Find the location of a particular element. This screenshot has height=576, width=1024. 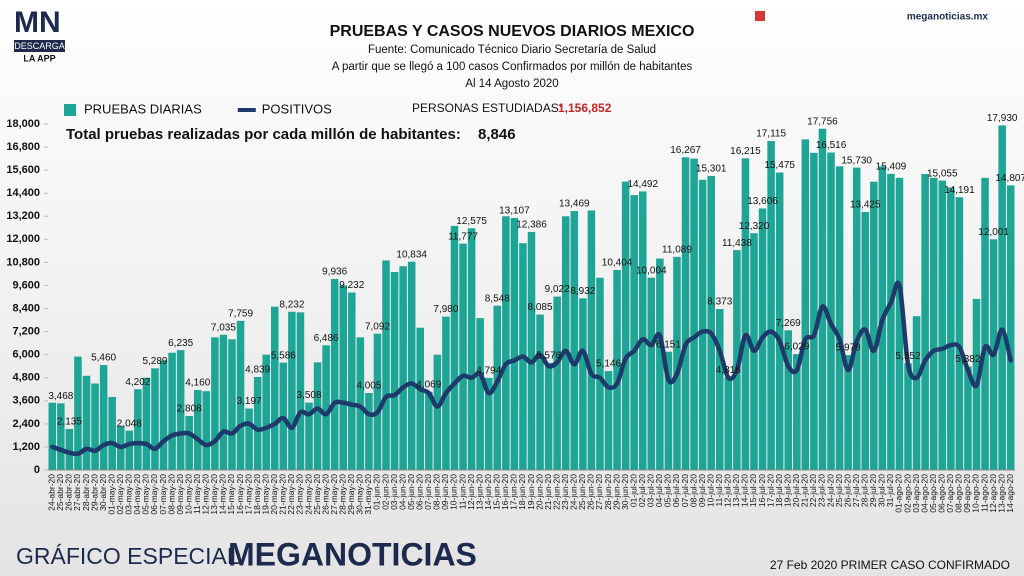

x-tick-label: 26-jul-20 is located at coordinates (847, 490).